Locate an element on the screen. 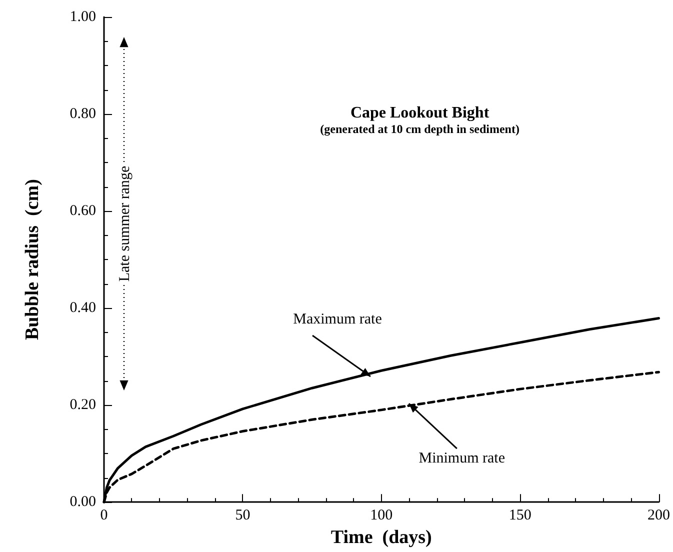 The height and width of the screenshot is (552, 673). y-tick-label: 1.00 is located at coordinates (83, 17).